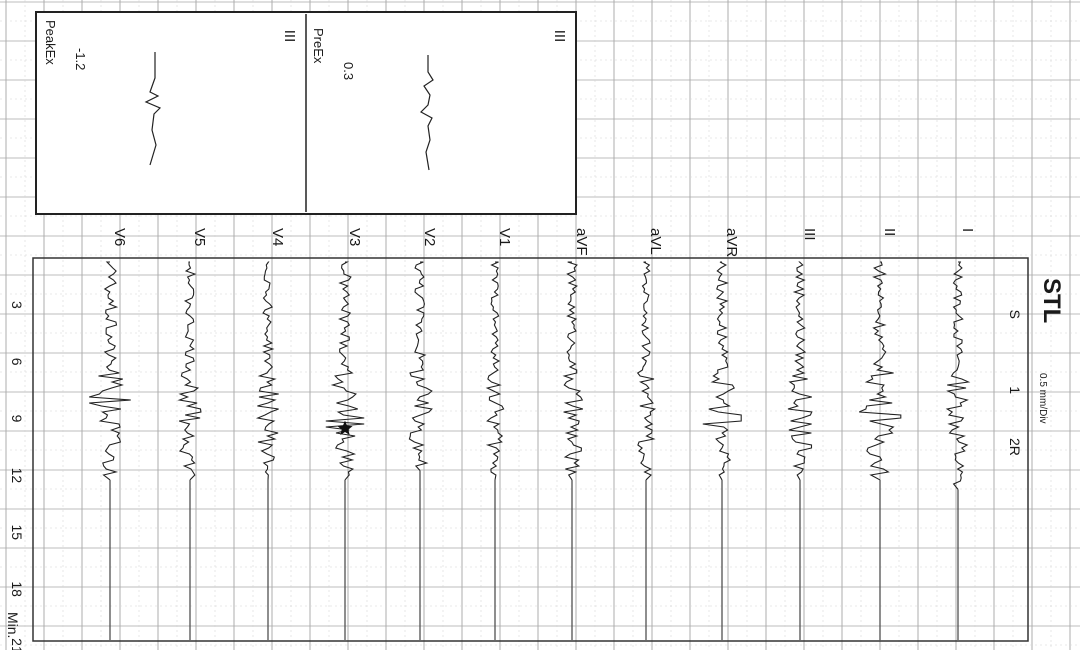 The image size is (1080, 650). What do you see at coordinates (17, 589) in the screenshot?
I see `time-tick-label: 18` at bounding box center [17, 589].